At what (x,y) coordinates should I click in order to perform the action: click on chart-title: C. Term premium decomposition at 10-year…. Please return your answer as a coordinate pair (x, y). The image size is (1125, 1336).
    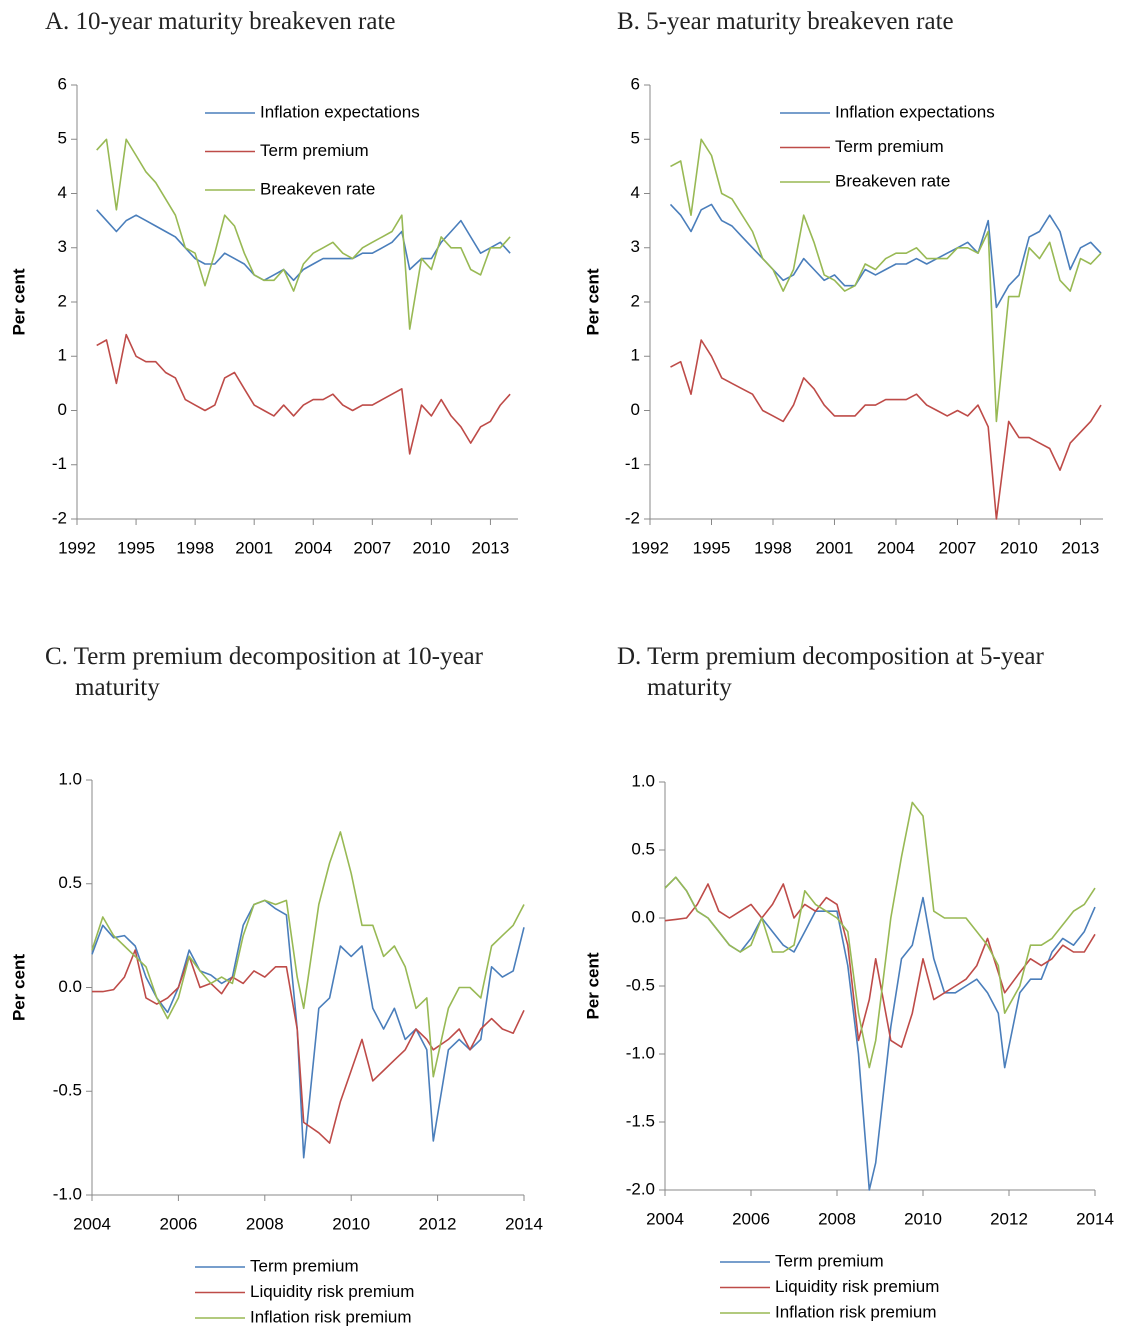
    Looking at the image, I should click on (264, 672).